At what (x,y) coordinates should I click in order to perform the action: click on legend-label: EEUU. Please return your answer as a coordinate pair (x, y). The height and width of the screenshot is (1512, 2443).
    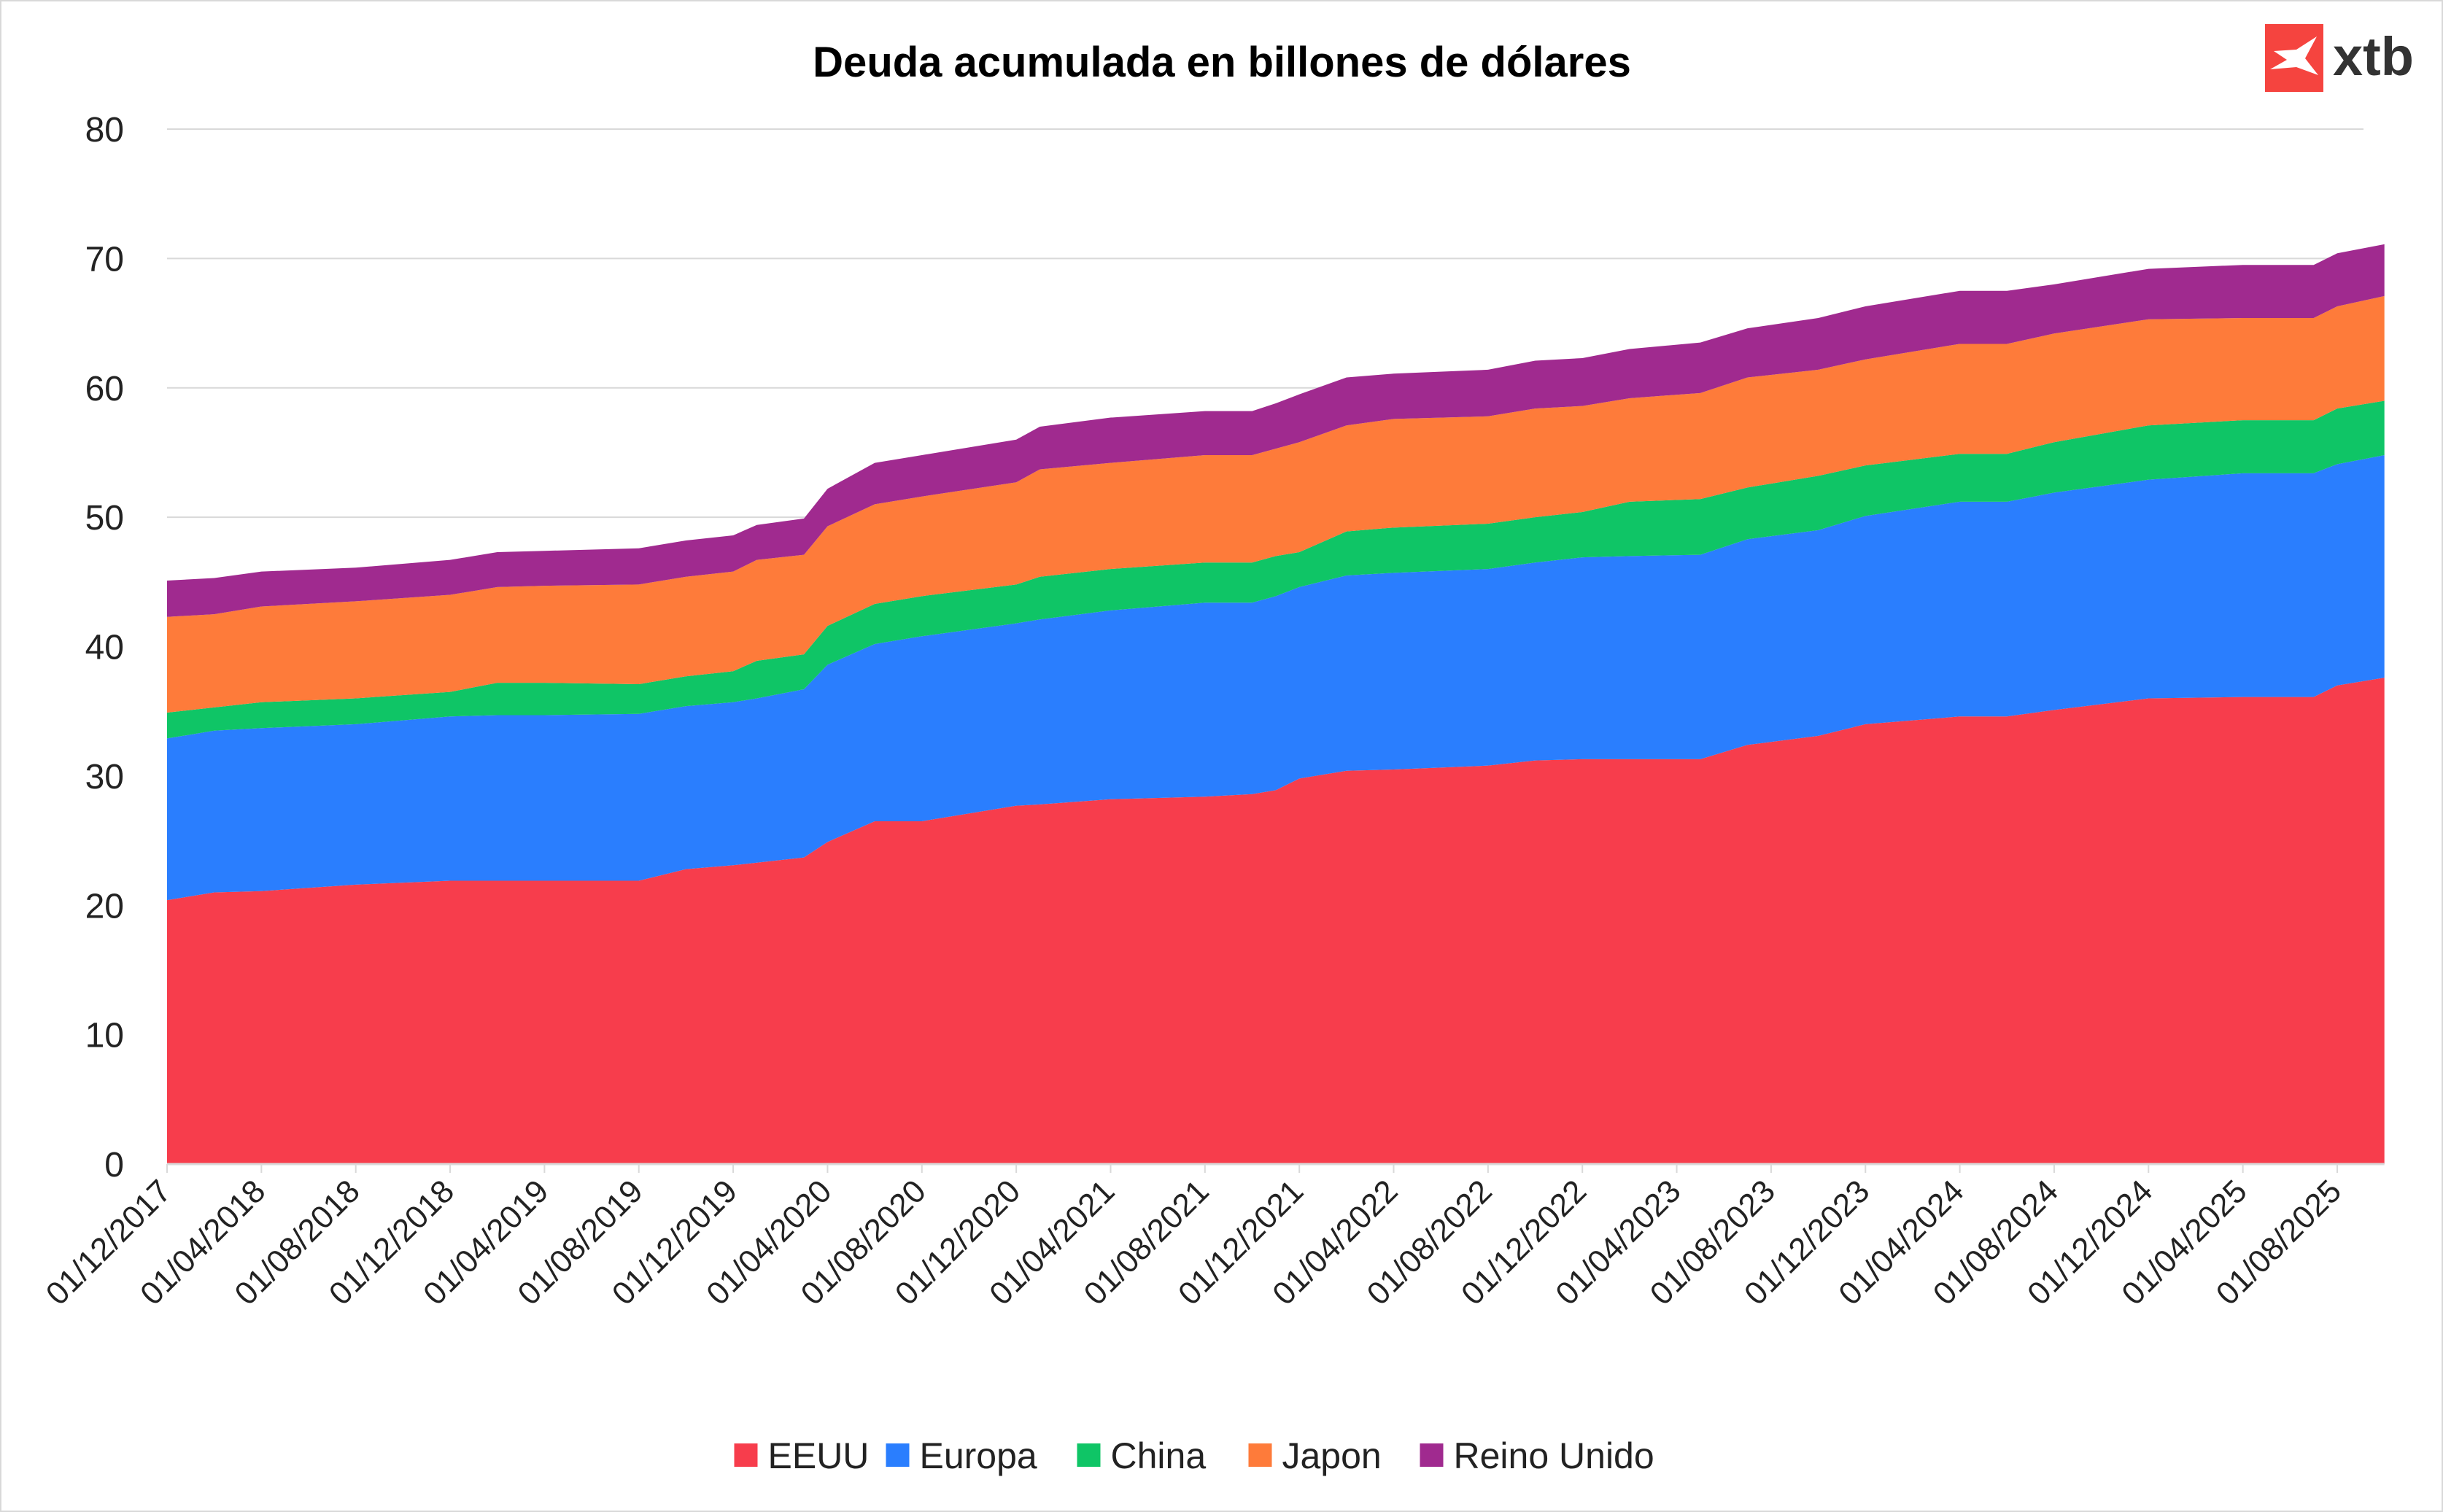
    Looking at the image, I should click on (819, 1455).